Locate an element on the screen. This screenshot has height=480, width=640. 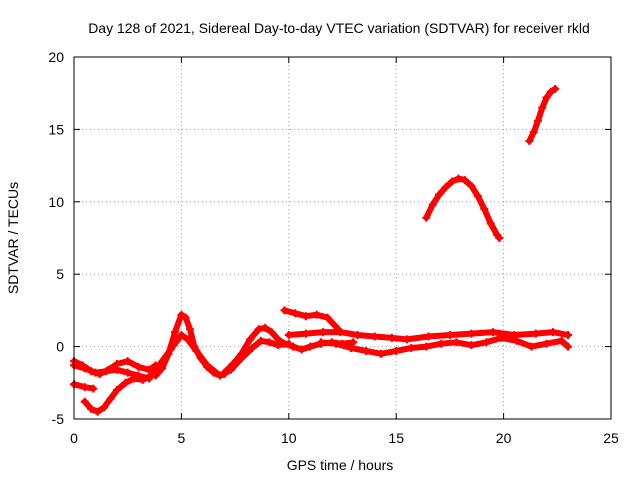
y-tick-label: 15 is located at coordinates (56, 129).